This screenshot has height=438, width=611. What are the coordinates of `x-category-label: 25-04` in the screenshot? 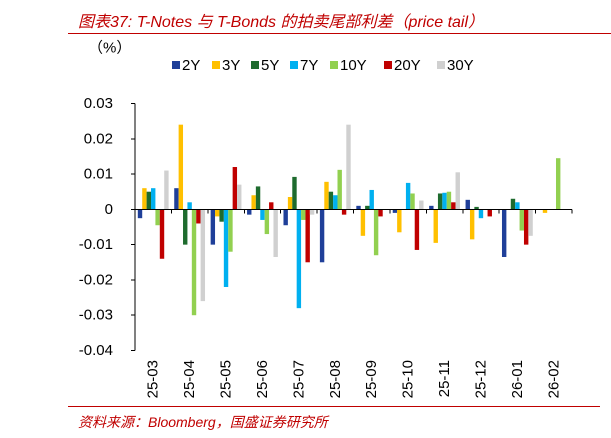 It's located at (189, 379).